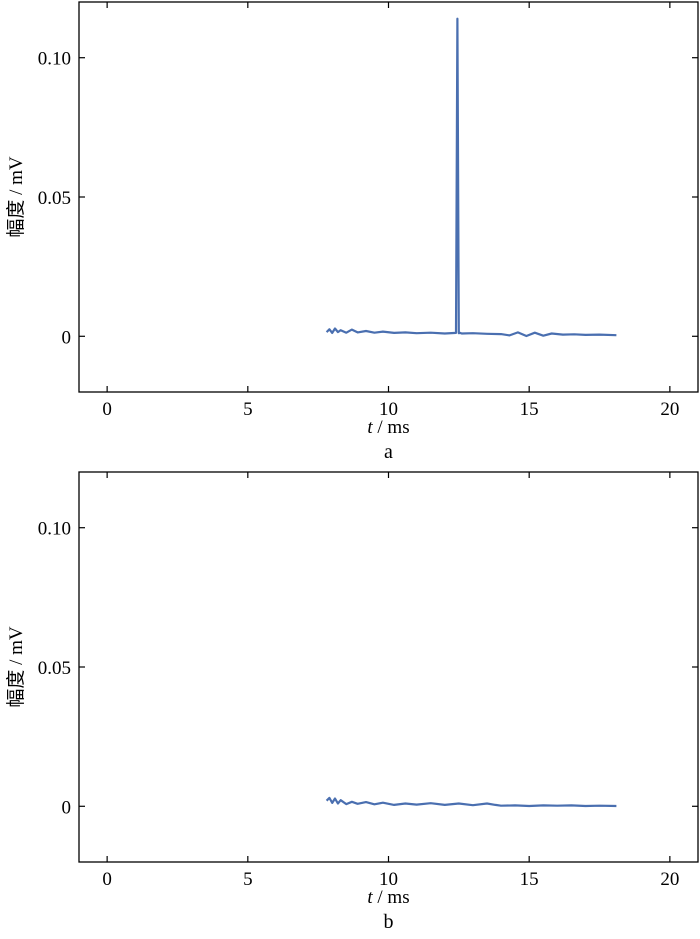 Image resolution: width=700 pixels, height=939 pixels. I want to click on chart-a-x-axis-label: t / ms, so click(388, 427).